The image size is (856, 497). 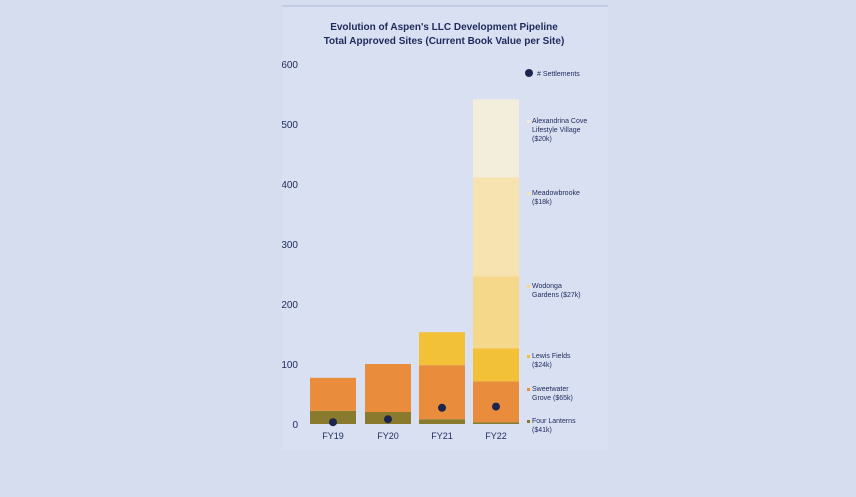 What do you see at coordinates (290, 185) in the screenshot?
I see `y-tick-label: 400` at bounding box center [290, 185].